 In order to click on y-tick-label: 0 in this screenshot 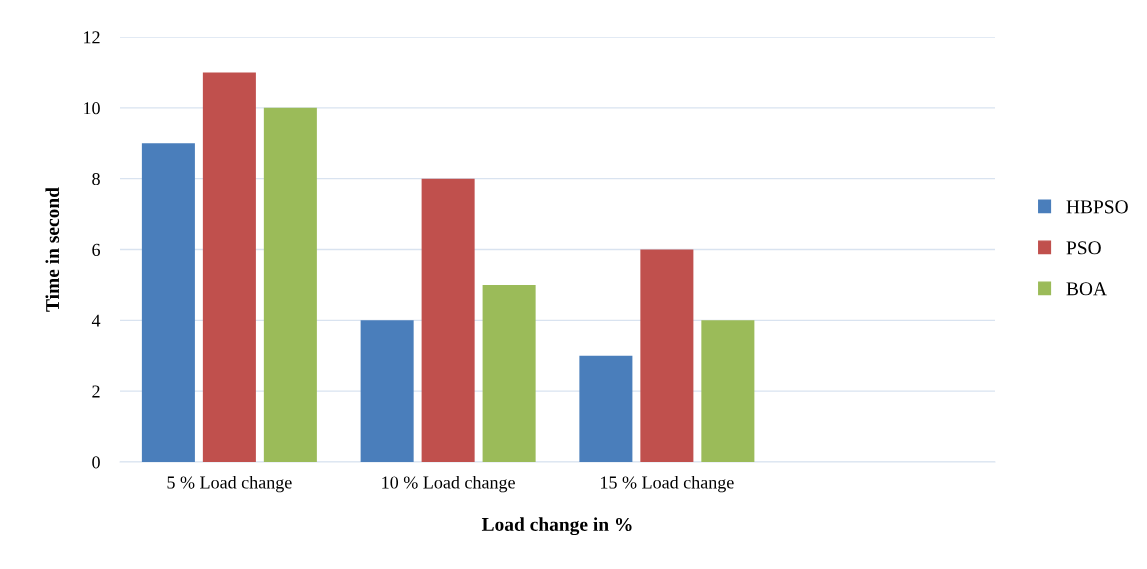, I will do `click(96, 462)`.